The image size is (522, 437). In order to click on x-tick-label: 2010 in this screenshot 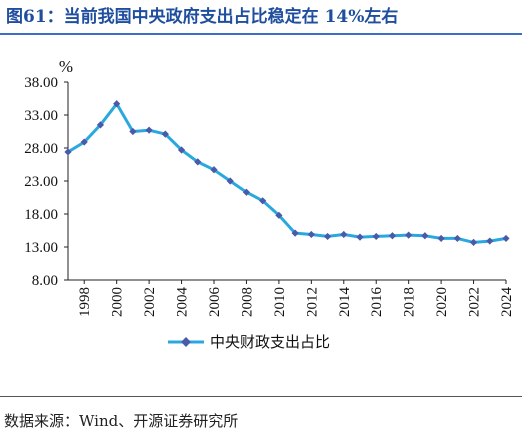, I will do `click(280, 302)`.